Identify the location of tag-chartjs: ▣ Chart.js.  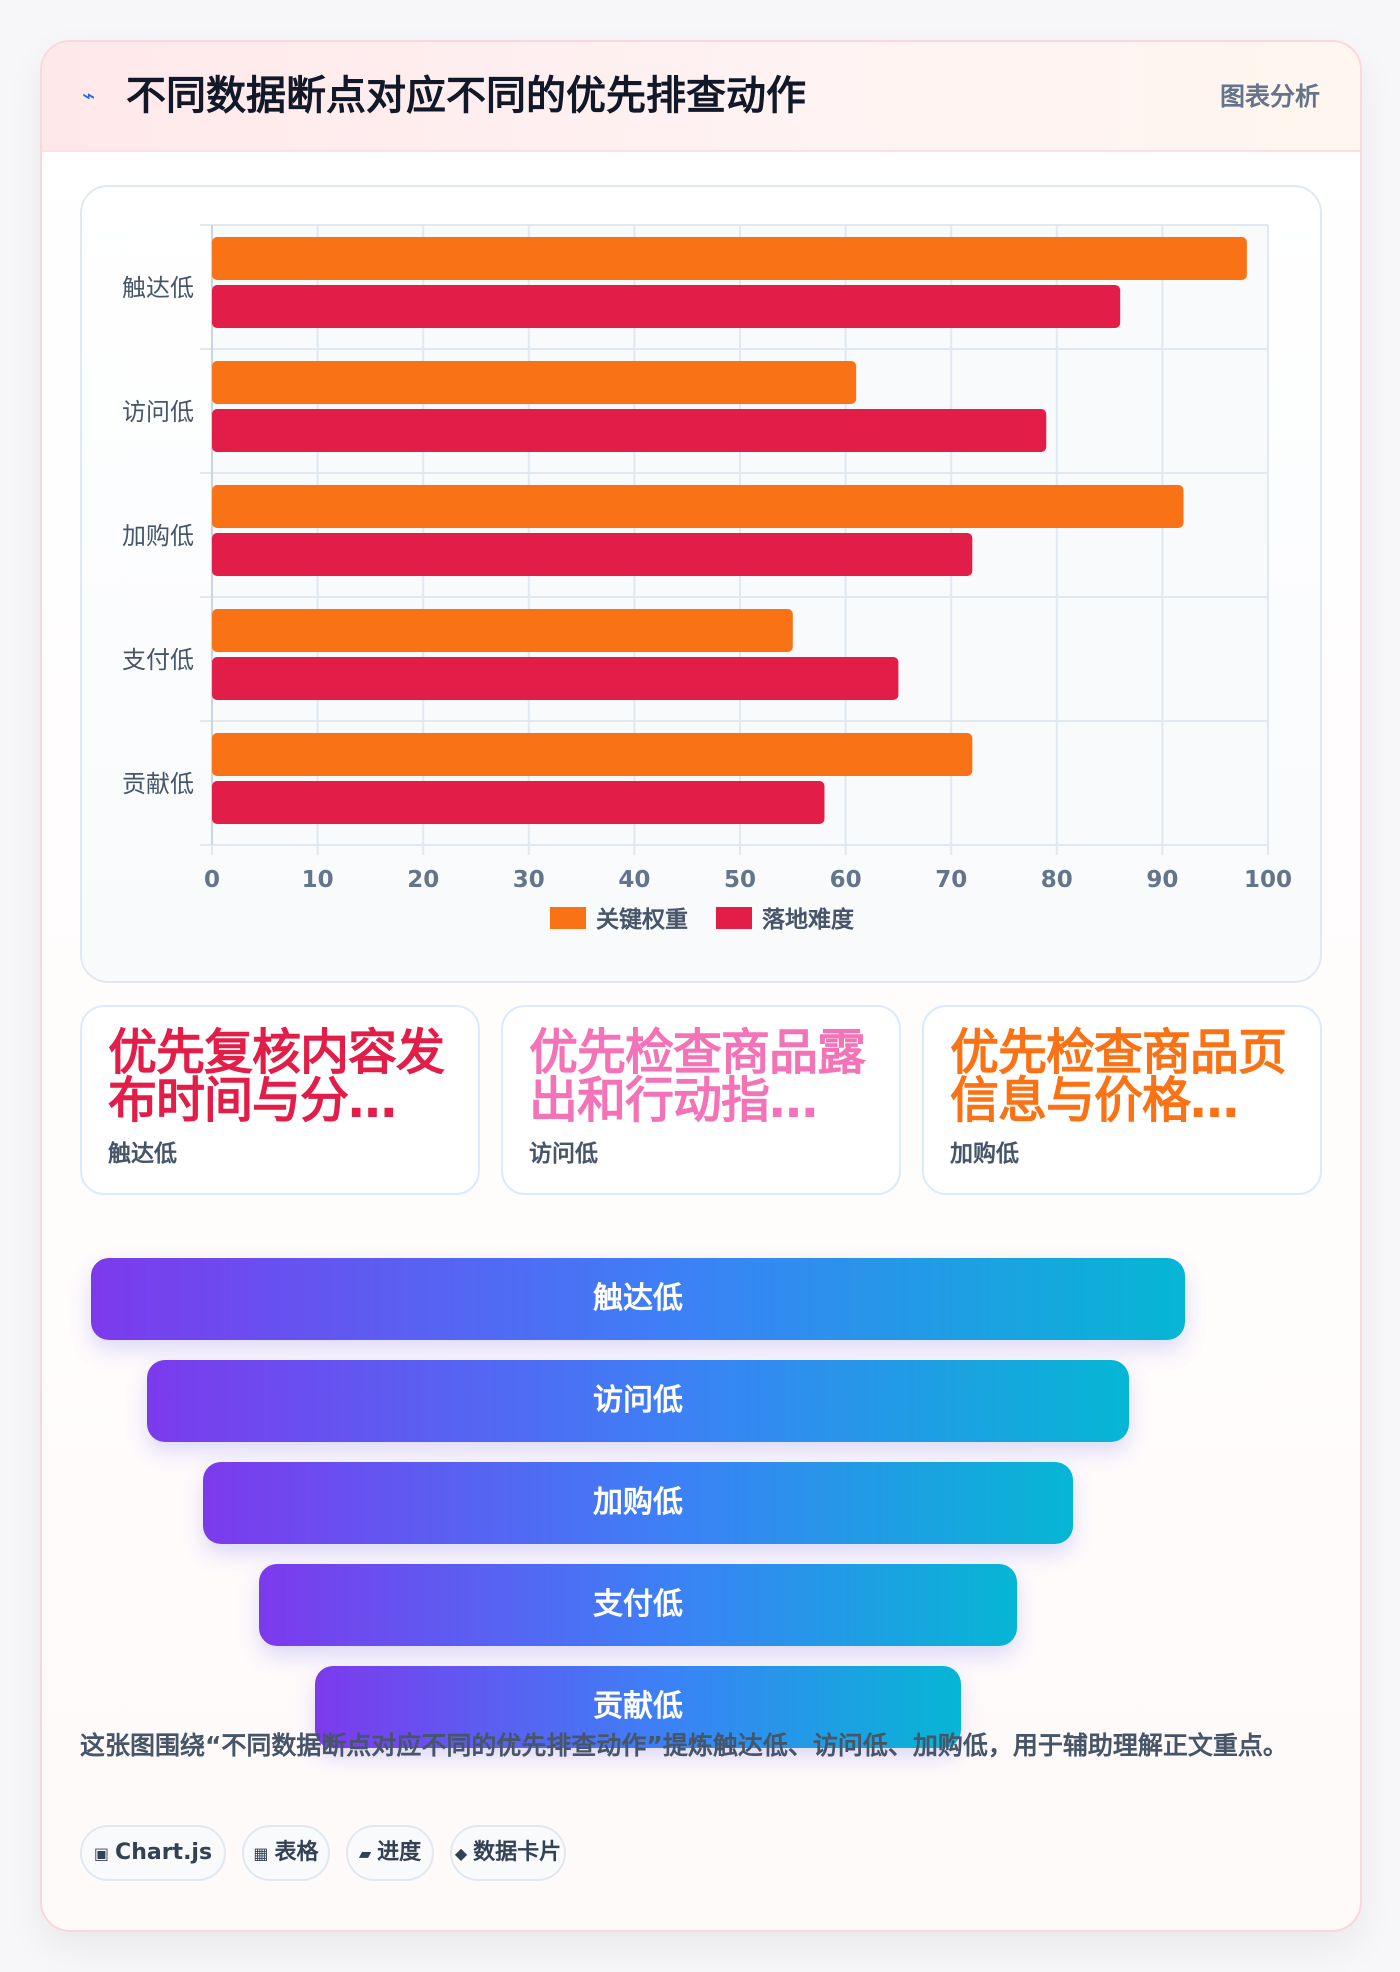
(153, 1853).